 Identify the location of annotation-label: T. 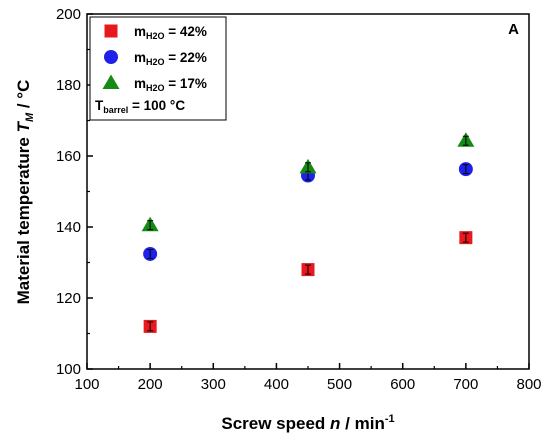
(99, 105).